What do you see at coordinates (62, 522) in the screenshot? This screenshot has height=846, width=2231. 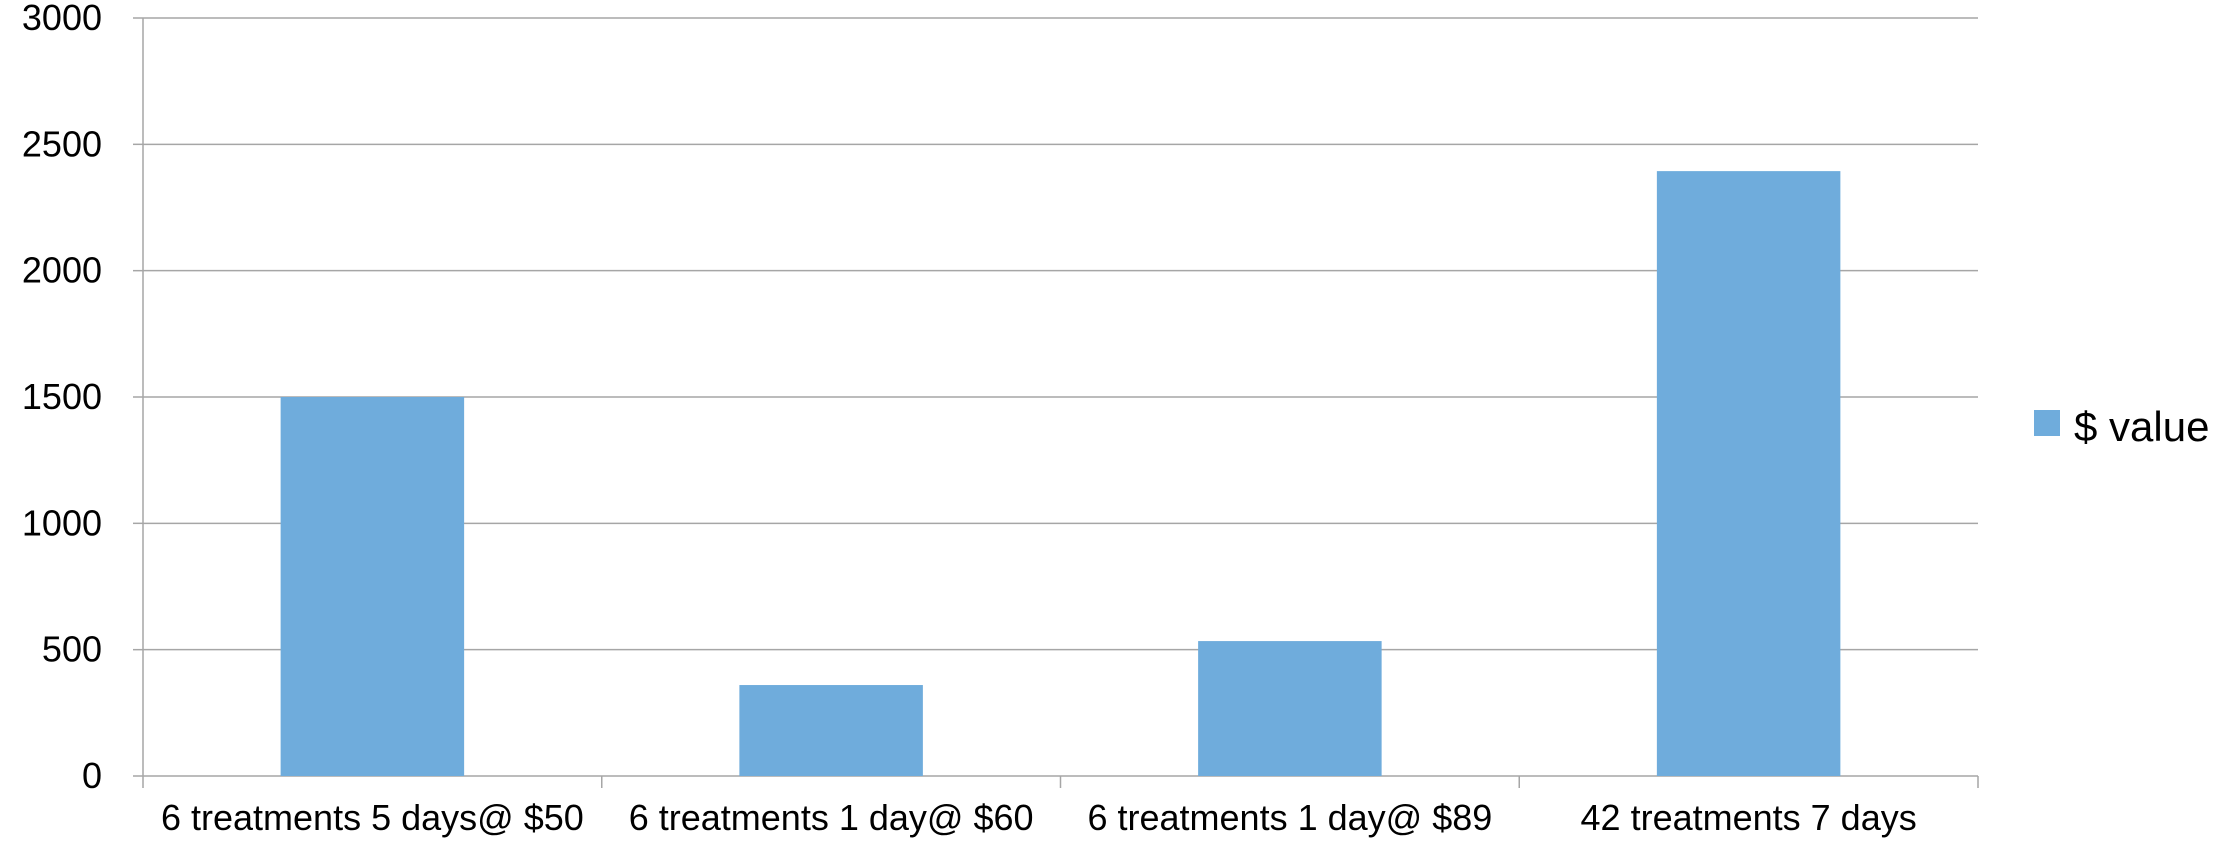 I see `y-tick-label: 1000` at bounding box center [62, 522].